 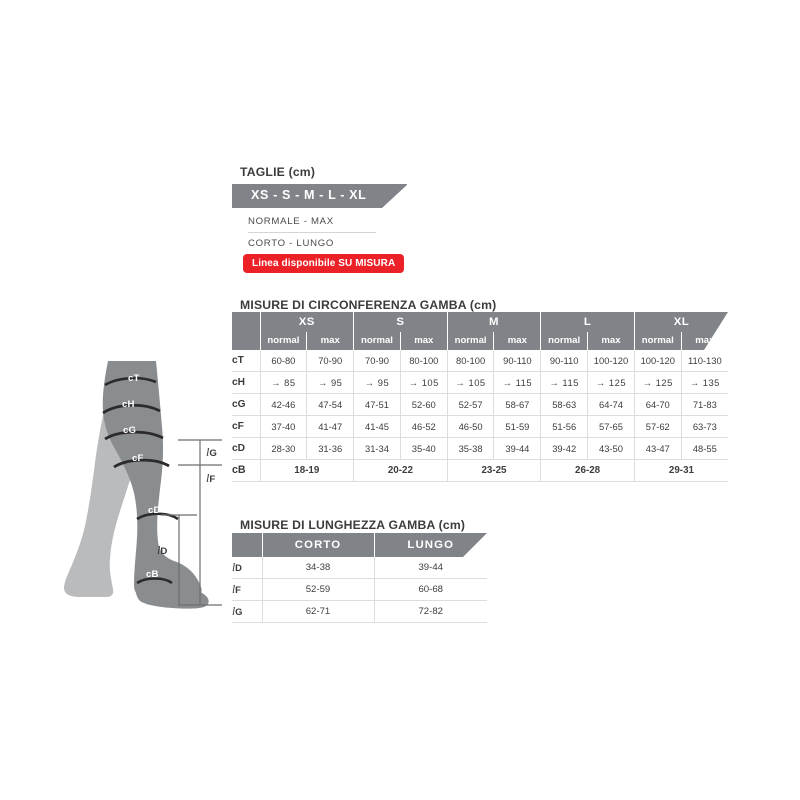 What do you see at coordinates (377, 448) in the screenshot?
I see `cell-cD-s-normal: 31-34` at bounding box center [377, 448].